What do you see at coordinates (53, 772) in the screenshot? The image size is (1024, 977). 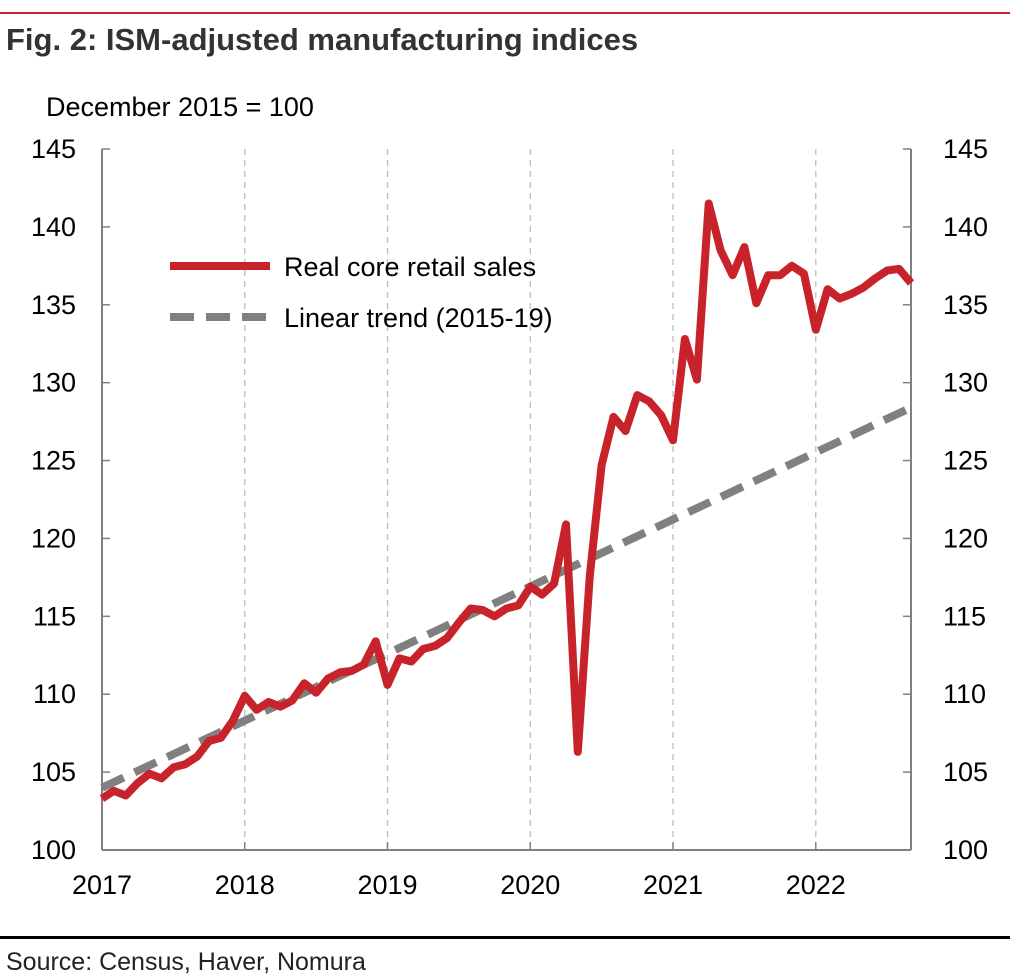 I see `y-tick-label-left-105: 105` at bounding box center [53, 772].